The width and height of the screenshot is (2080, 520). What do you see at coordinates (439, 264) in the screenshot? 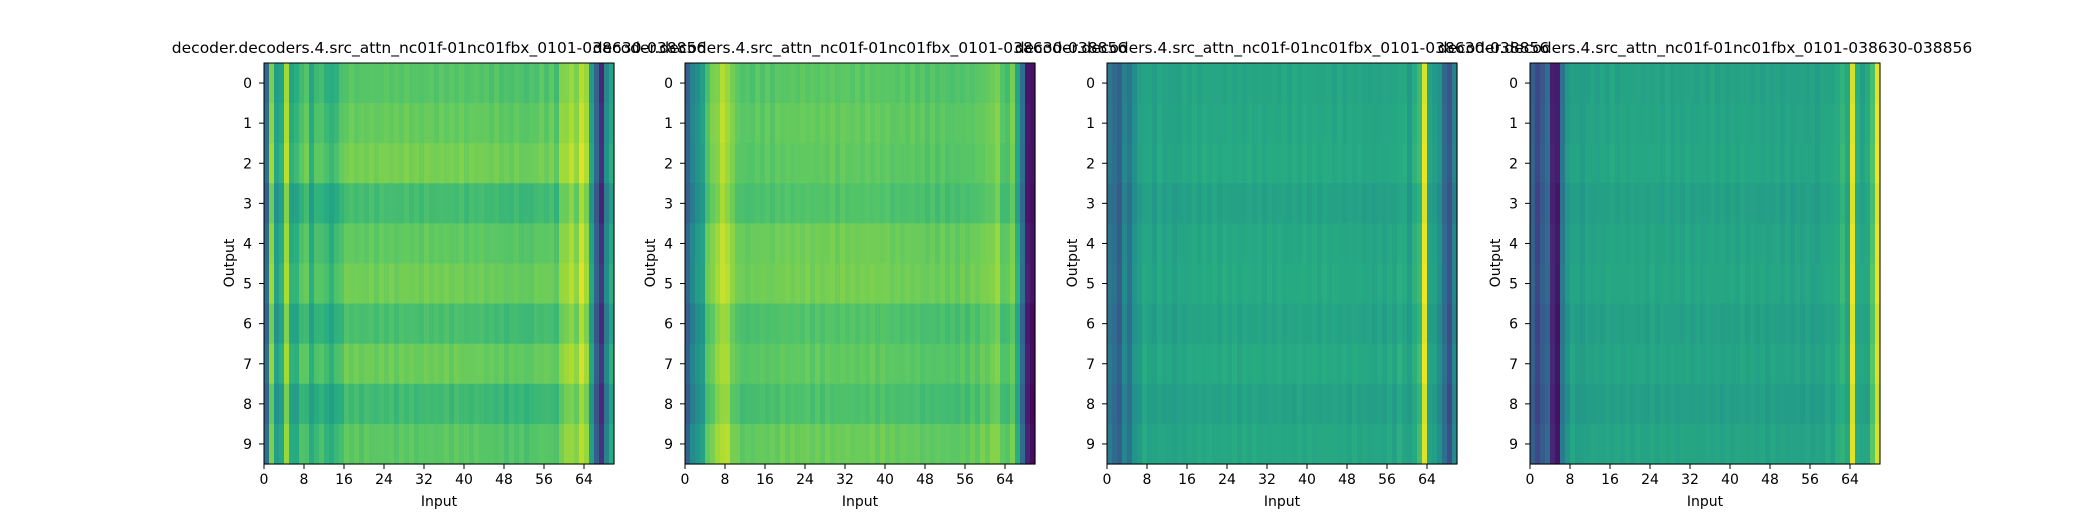
I see `heatmap-cells` at bounding box center [439, 264].